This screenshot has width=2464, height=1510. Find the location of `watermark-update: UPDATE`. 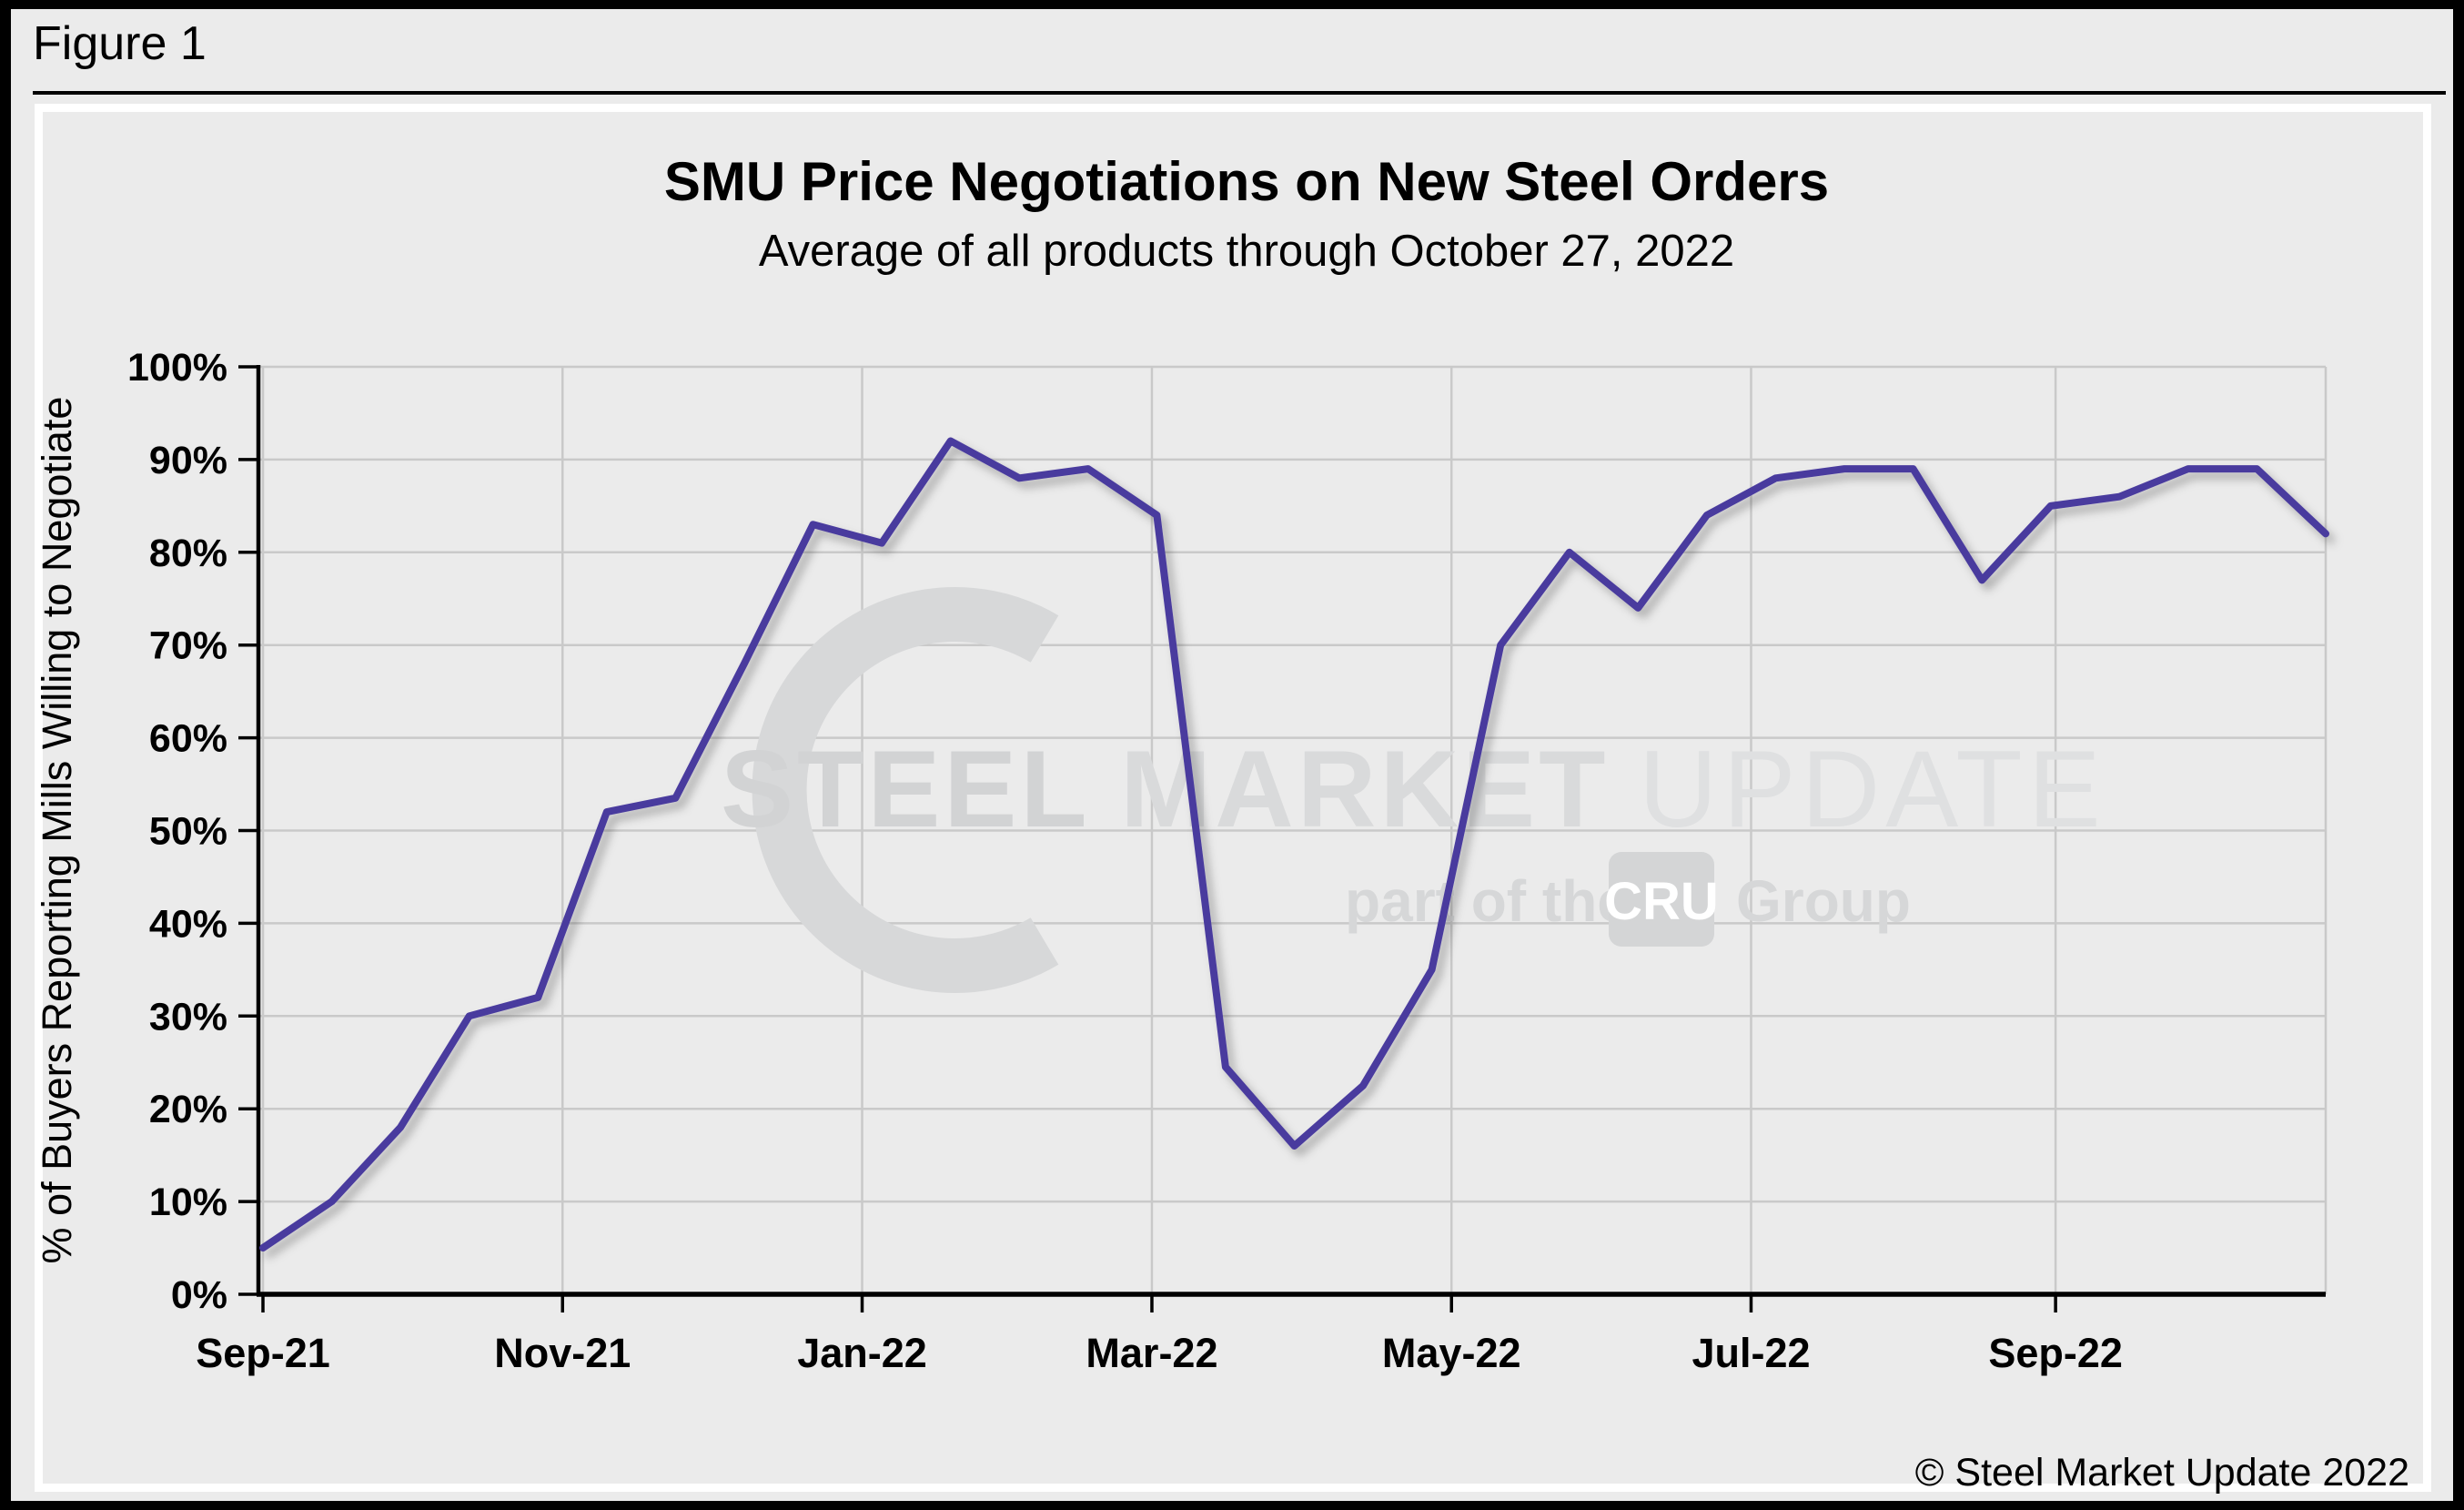

watermark-update: UPDATE is located at coordinates (1873, 789).